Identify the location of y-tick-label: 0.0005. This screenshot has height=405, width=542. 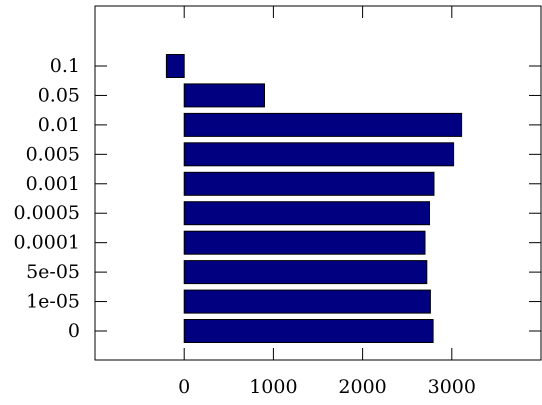
(47, 213).